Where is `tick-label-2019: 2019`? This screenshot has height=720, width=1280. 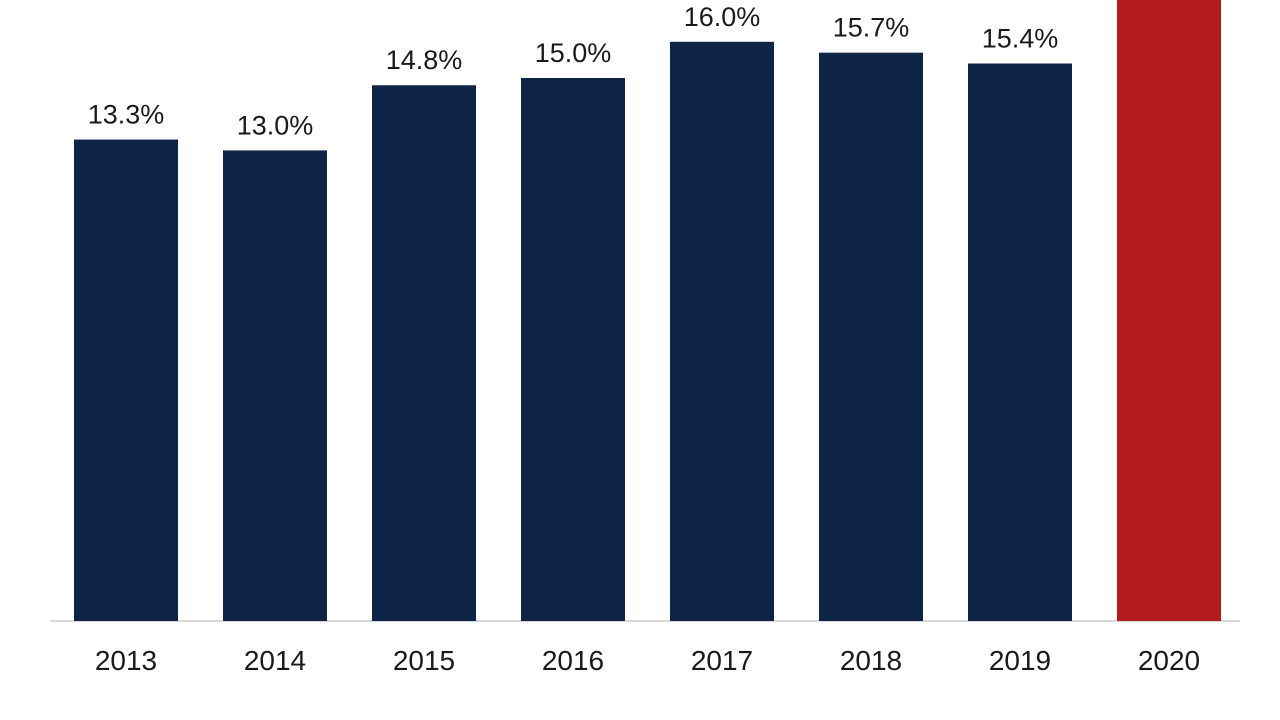
tick-label-2019: 2019 is located at coordinates (1020, 660).